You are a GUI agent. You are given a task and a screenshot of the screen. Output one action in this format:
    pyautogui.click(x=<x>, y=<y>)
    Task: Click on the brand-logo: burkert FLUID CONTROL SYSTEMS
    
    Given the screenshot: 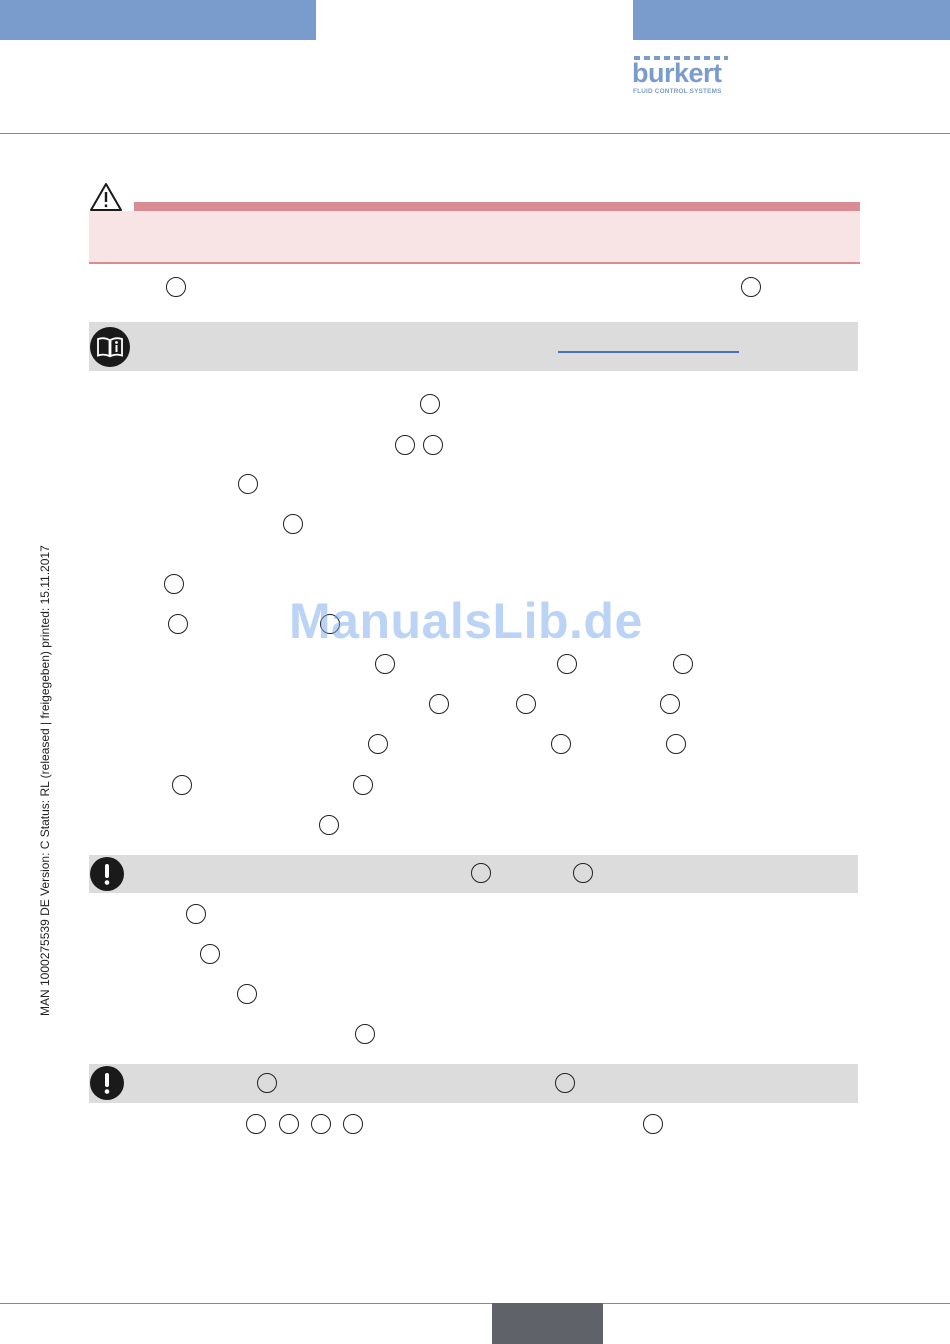 What is the action you would take?
    pyautogui.click(x=682, y=77)
    